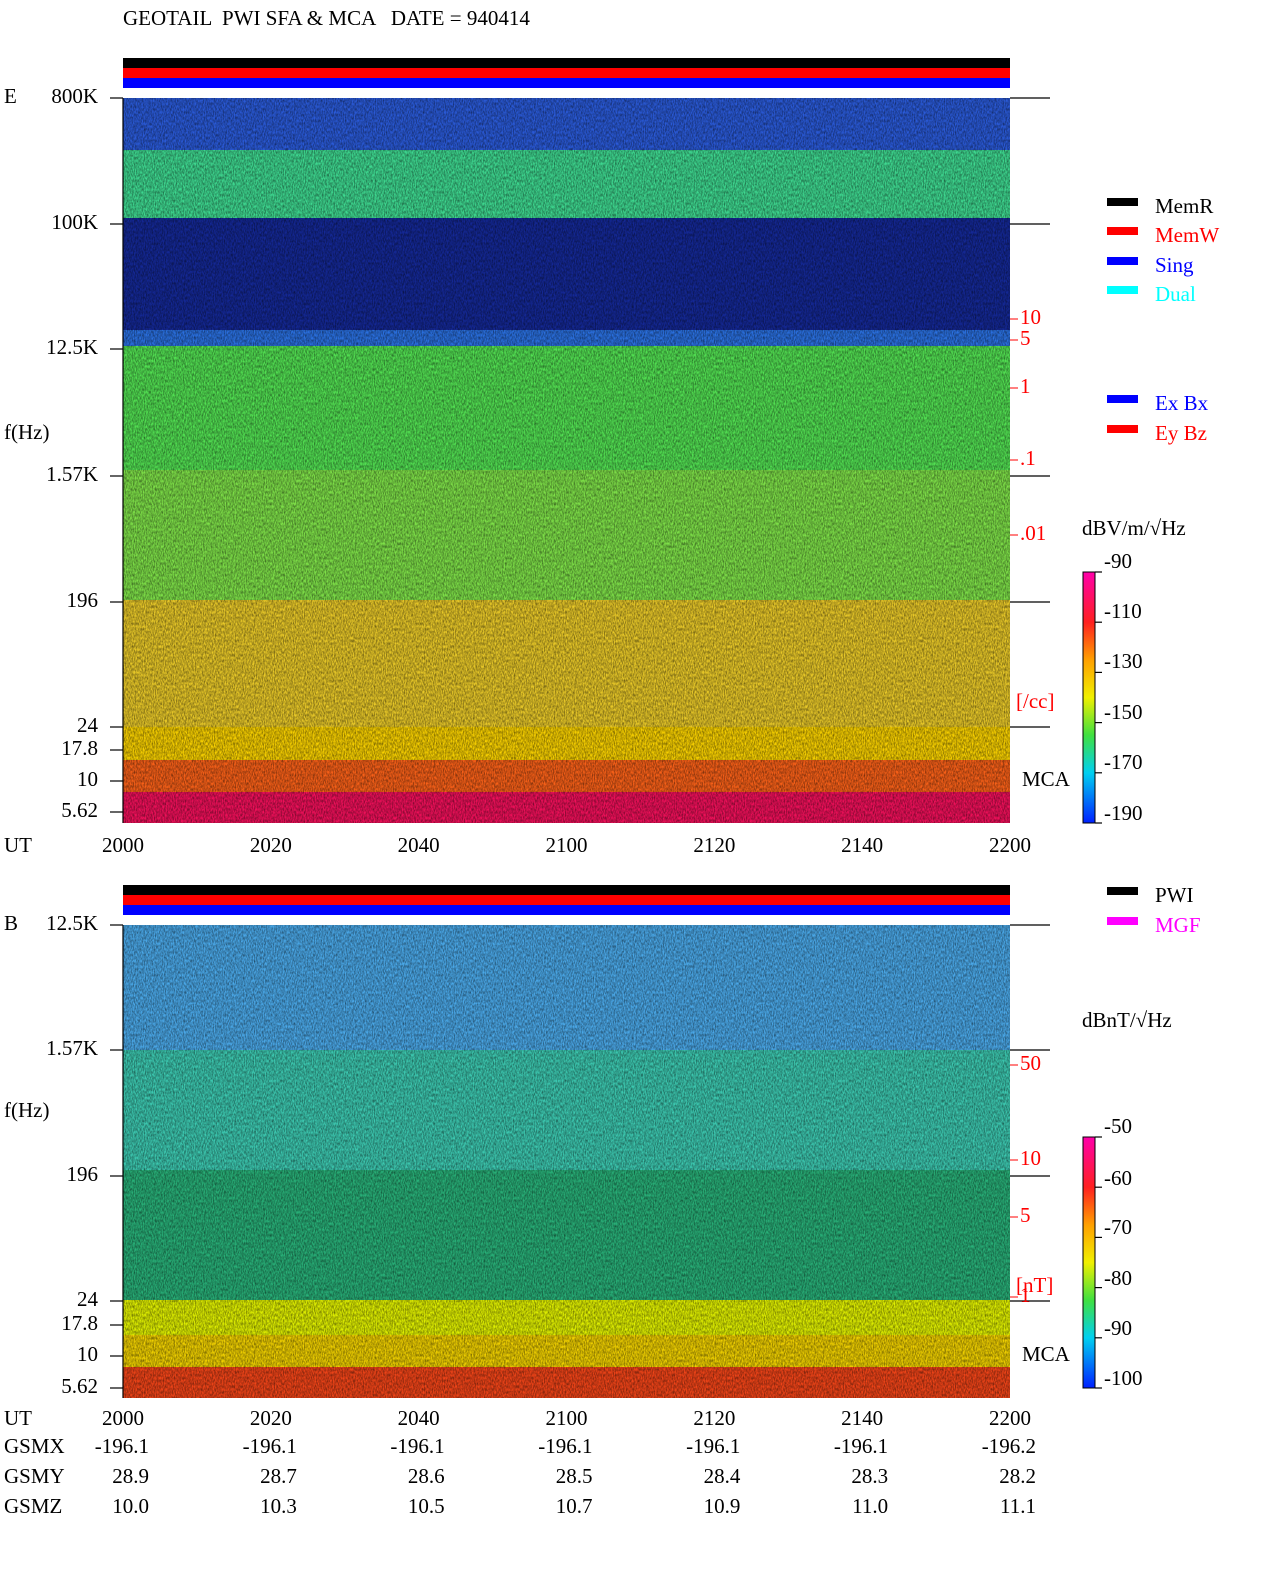  I want to click on orbit-value: 10.9, so click(722, 1506).